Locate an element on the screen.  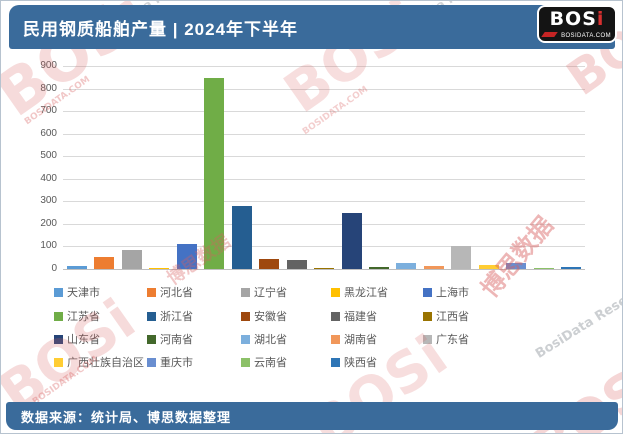
legend-label: 重庆市 is located at coordinates (176, 363).